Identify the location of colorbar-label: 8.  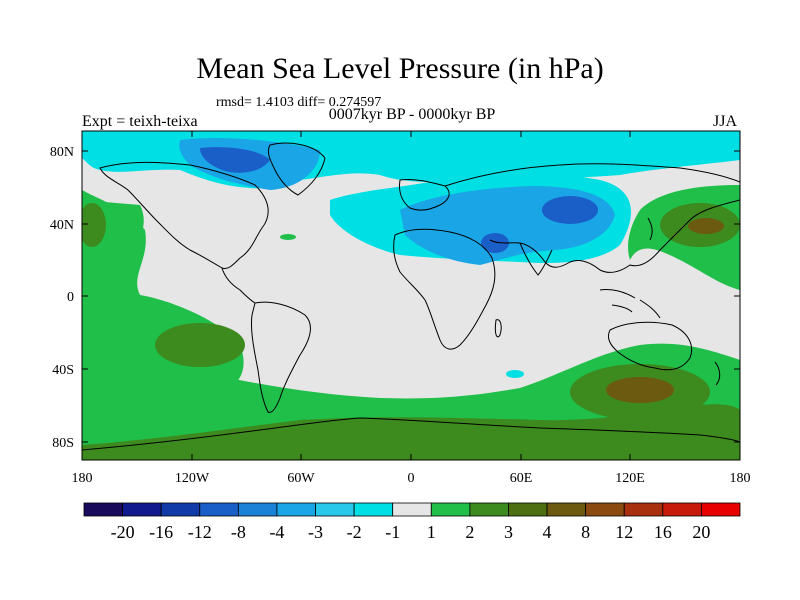
(585, 532).